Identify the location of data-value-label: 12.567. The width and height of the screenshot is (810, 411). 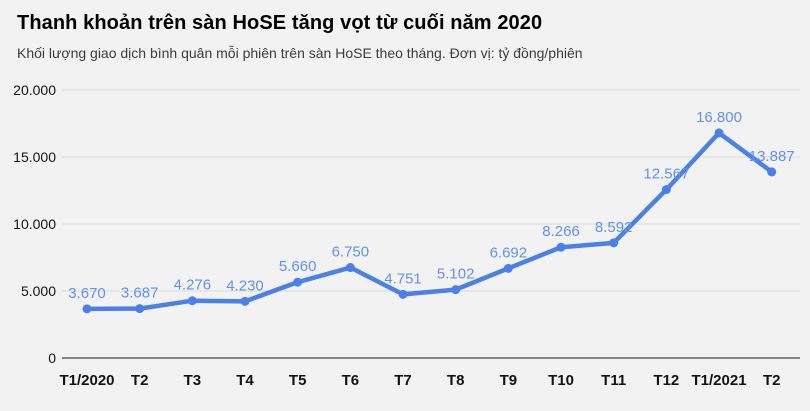
(666, 174).